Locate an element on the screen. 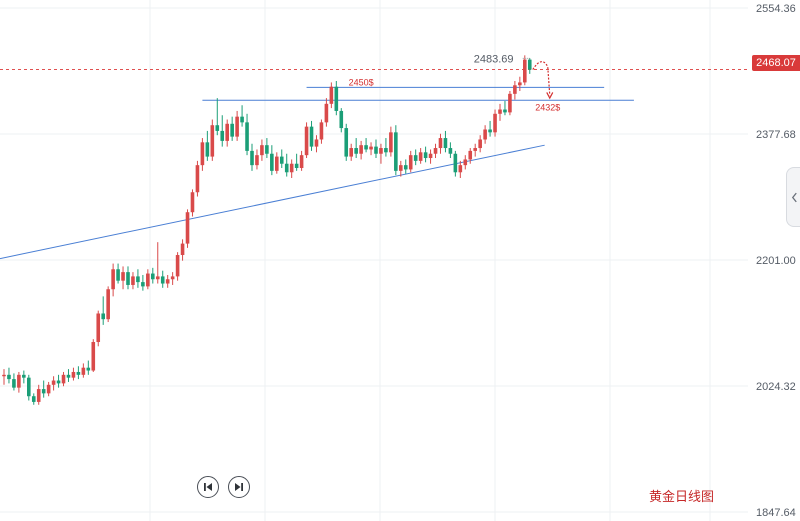  y-tick-label: 1847.64 is located at coordinates (776, 513).